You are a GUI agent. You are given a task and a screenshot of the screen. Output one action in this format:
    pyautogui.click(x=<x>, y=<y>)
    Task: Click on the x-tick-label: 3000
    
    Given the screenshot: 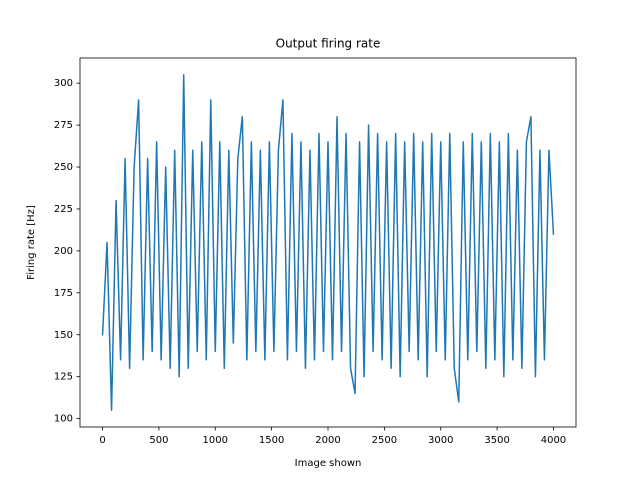 What is the action you would take?
    pyautogui.click(x=440, y=440)
    